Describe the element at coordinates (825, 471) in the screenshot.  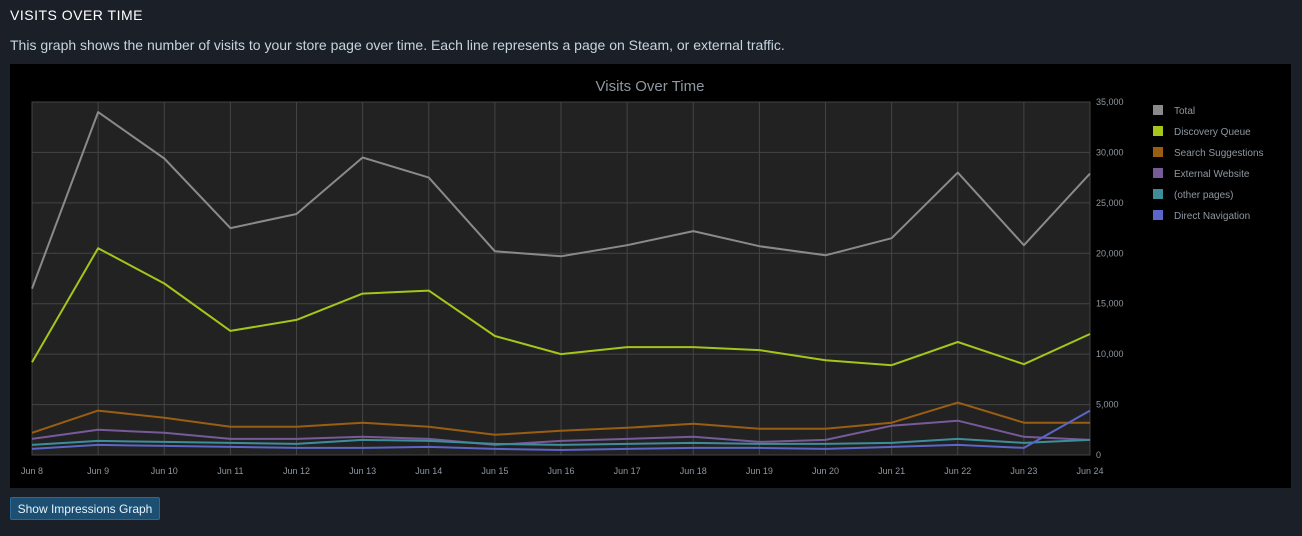
I see `x-tick-label: Jun 20` at that location.